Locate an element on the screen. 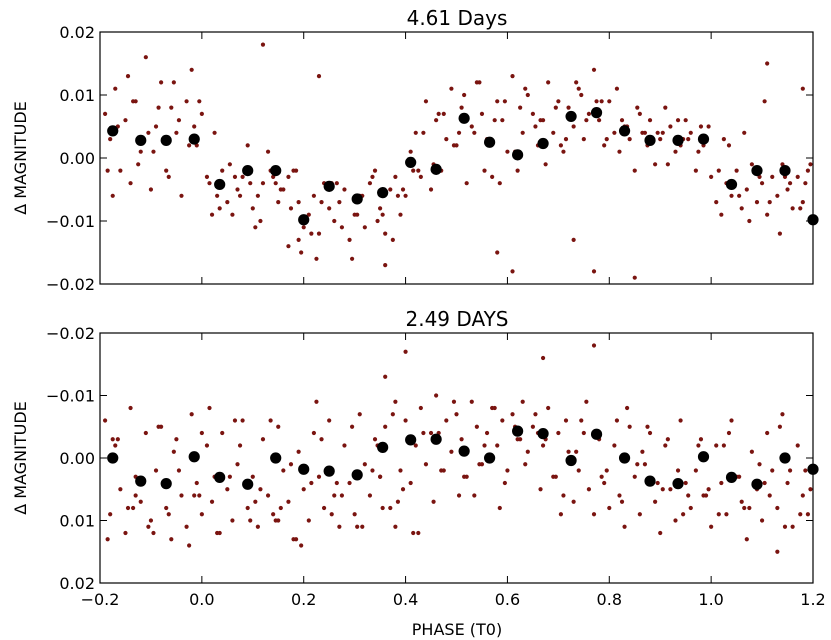 The width and height of the screenshot is (831, 640). panel-bottom-binned-points is located at coordinates (463, 457).